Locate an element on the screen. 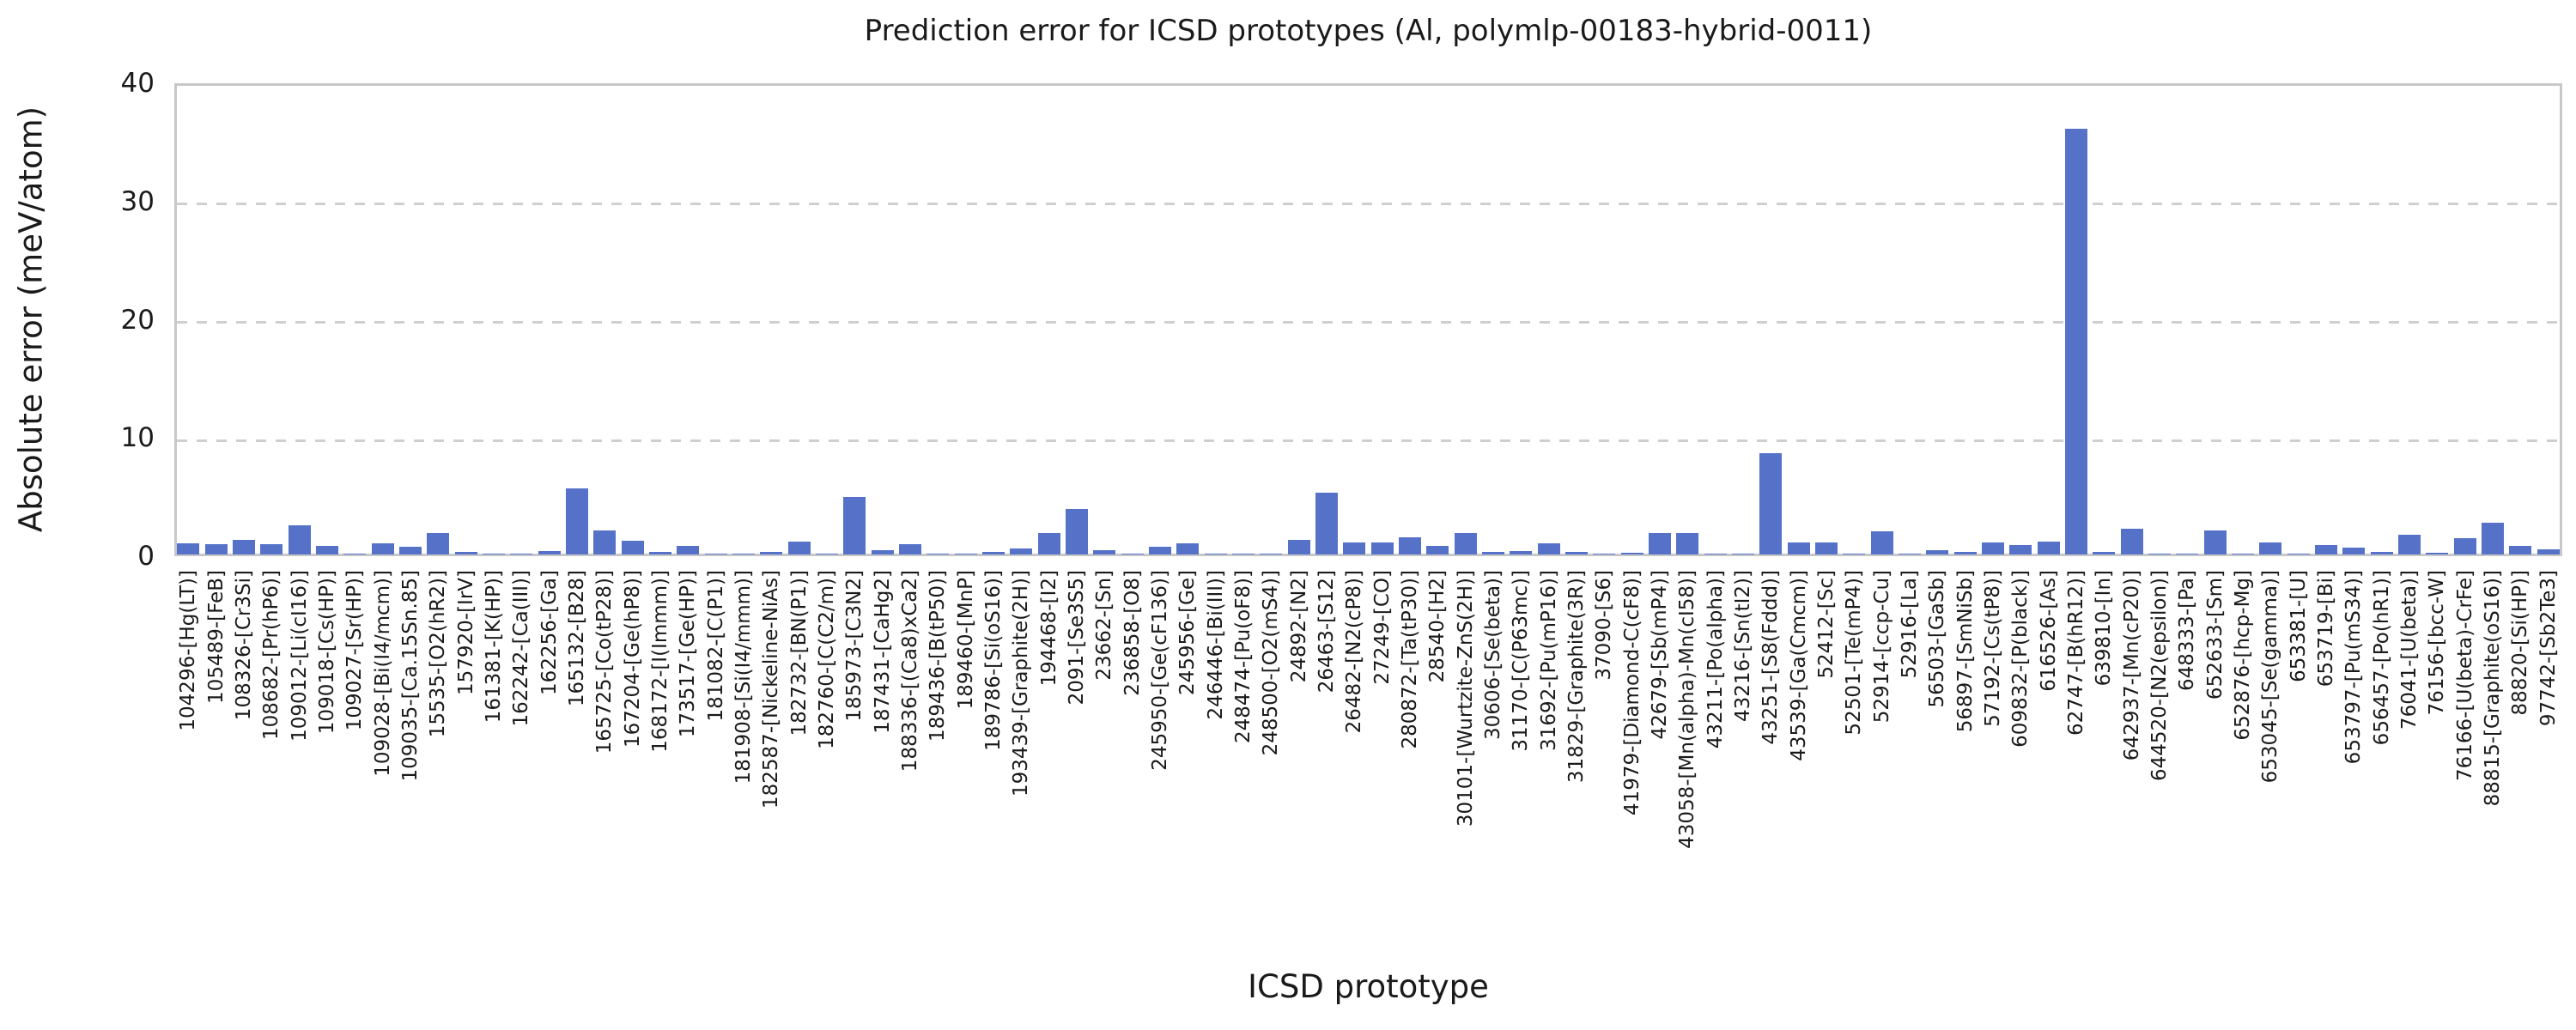 This screenshot has height=1030, width=2576. x-tick-label-182587-[Nickeline-NiAs]: 182587-[Nickeline-NiAs] is located at coordinates (771, 689).